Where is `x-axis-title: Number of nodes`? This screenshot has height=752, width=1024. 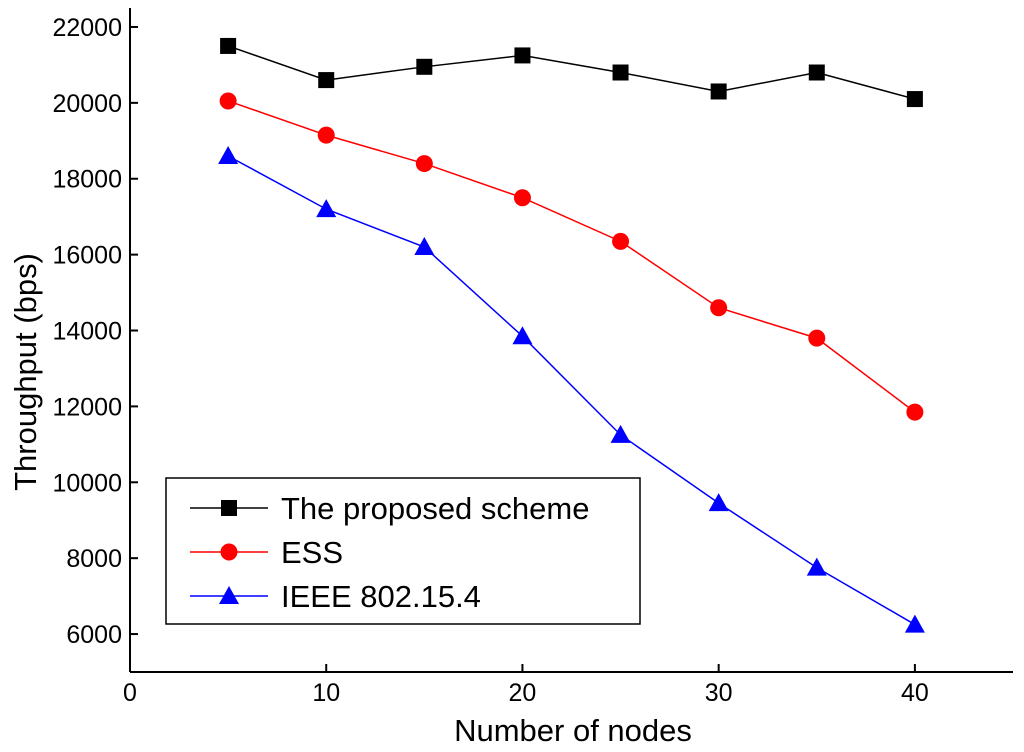
x-axis-title: Number of nodes is located at coordinates (573, 730).